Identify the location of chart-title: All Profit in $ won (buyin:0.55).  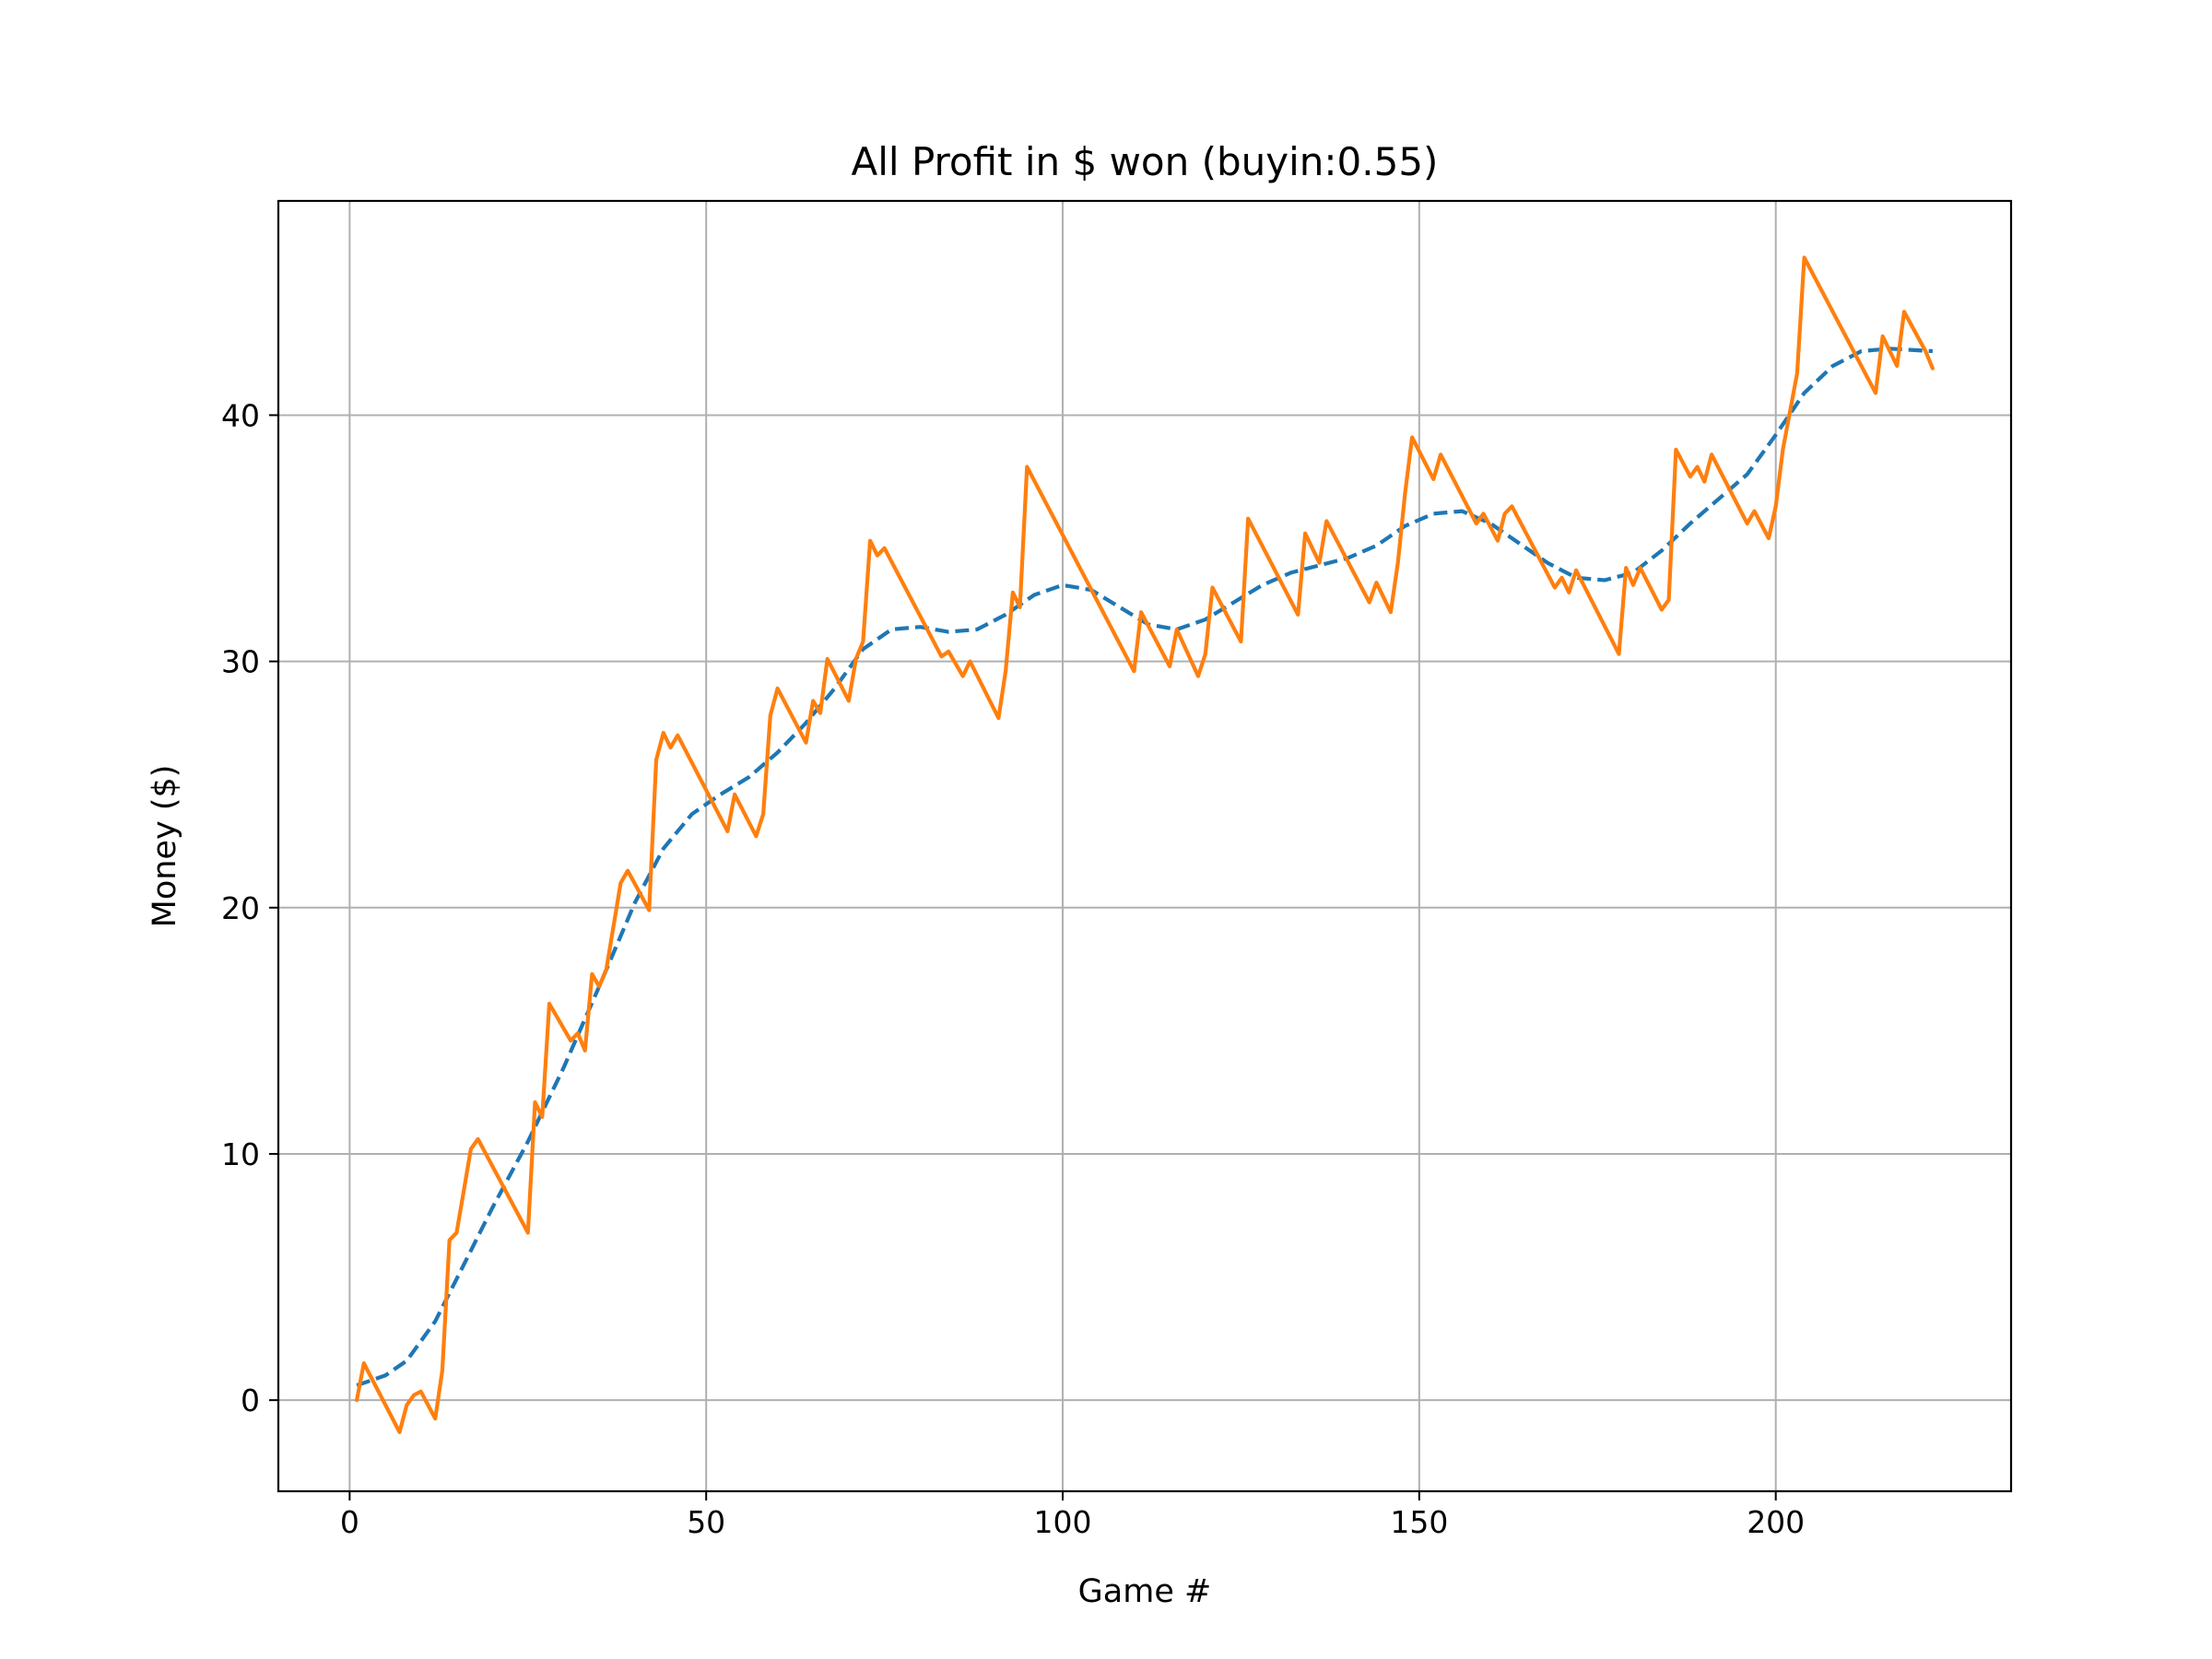
(1145, 161).